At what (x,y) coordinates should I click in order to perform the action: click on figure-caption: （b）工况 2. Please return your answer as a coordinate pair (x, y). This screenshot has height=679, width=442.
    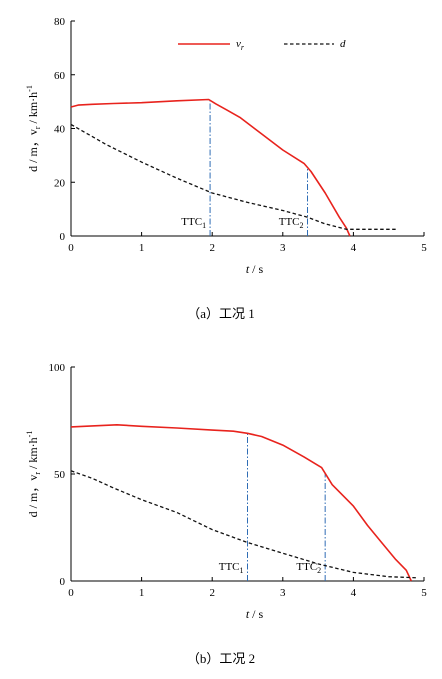
    Looking at the image, I should click on (221, 658).